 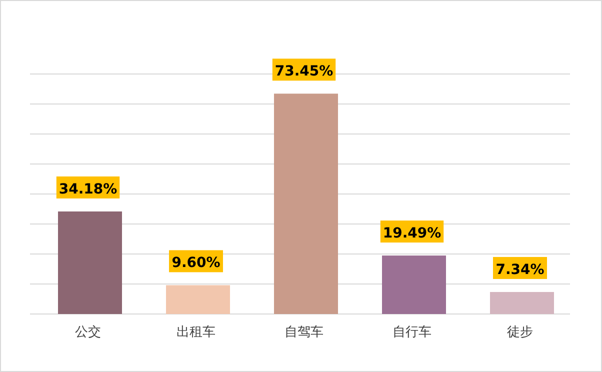 What do you see at coordinates (88, 332) in the screenshot?
I see `x-tick-label: 公交` at bounding box center [88, 332].